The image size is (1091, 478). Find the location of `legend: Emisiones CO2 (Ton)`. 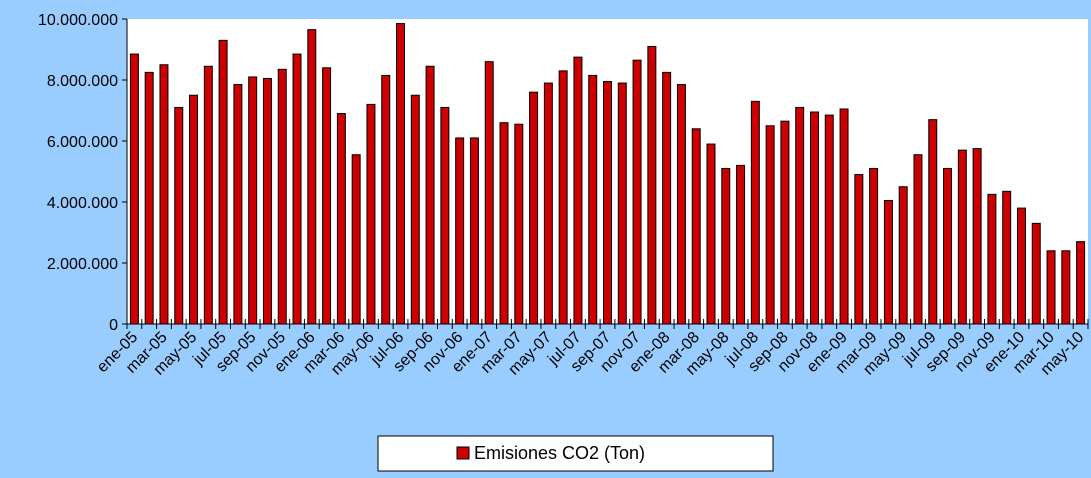

legend: Emisiones CO2 (Ton) is located at coordinates (575, 453).